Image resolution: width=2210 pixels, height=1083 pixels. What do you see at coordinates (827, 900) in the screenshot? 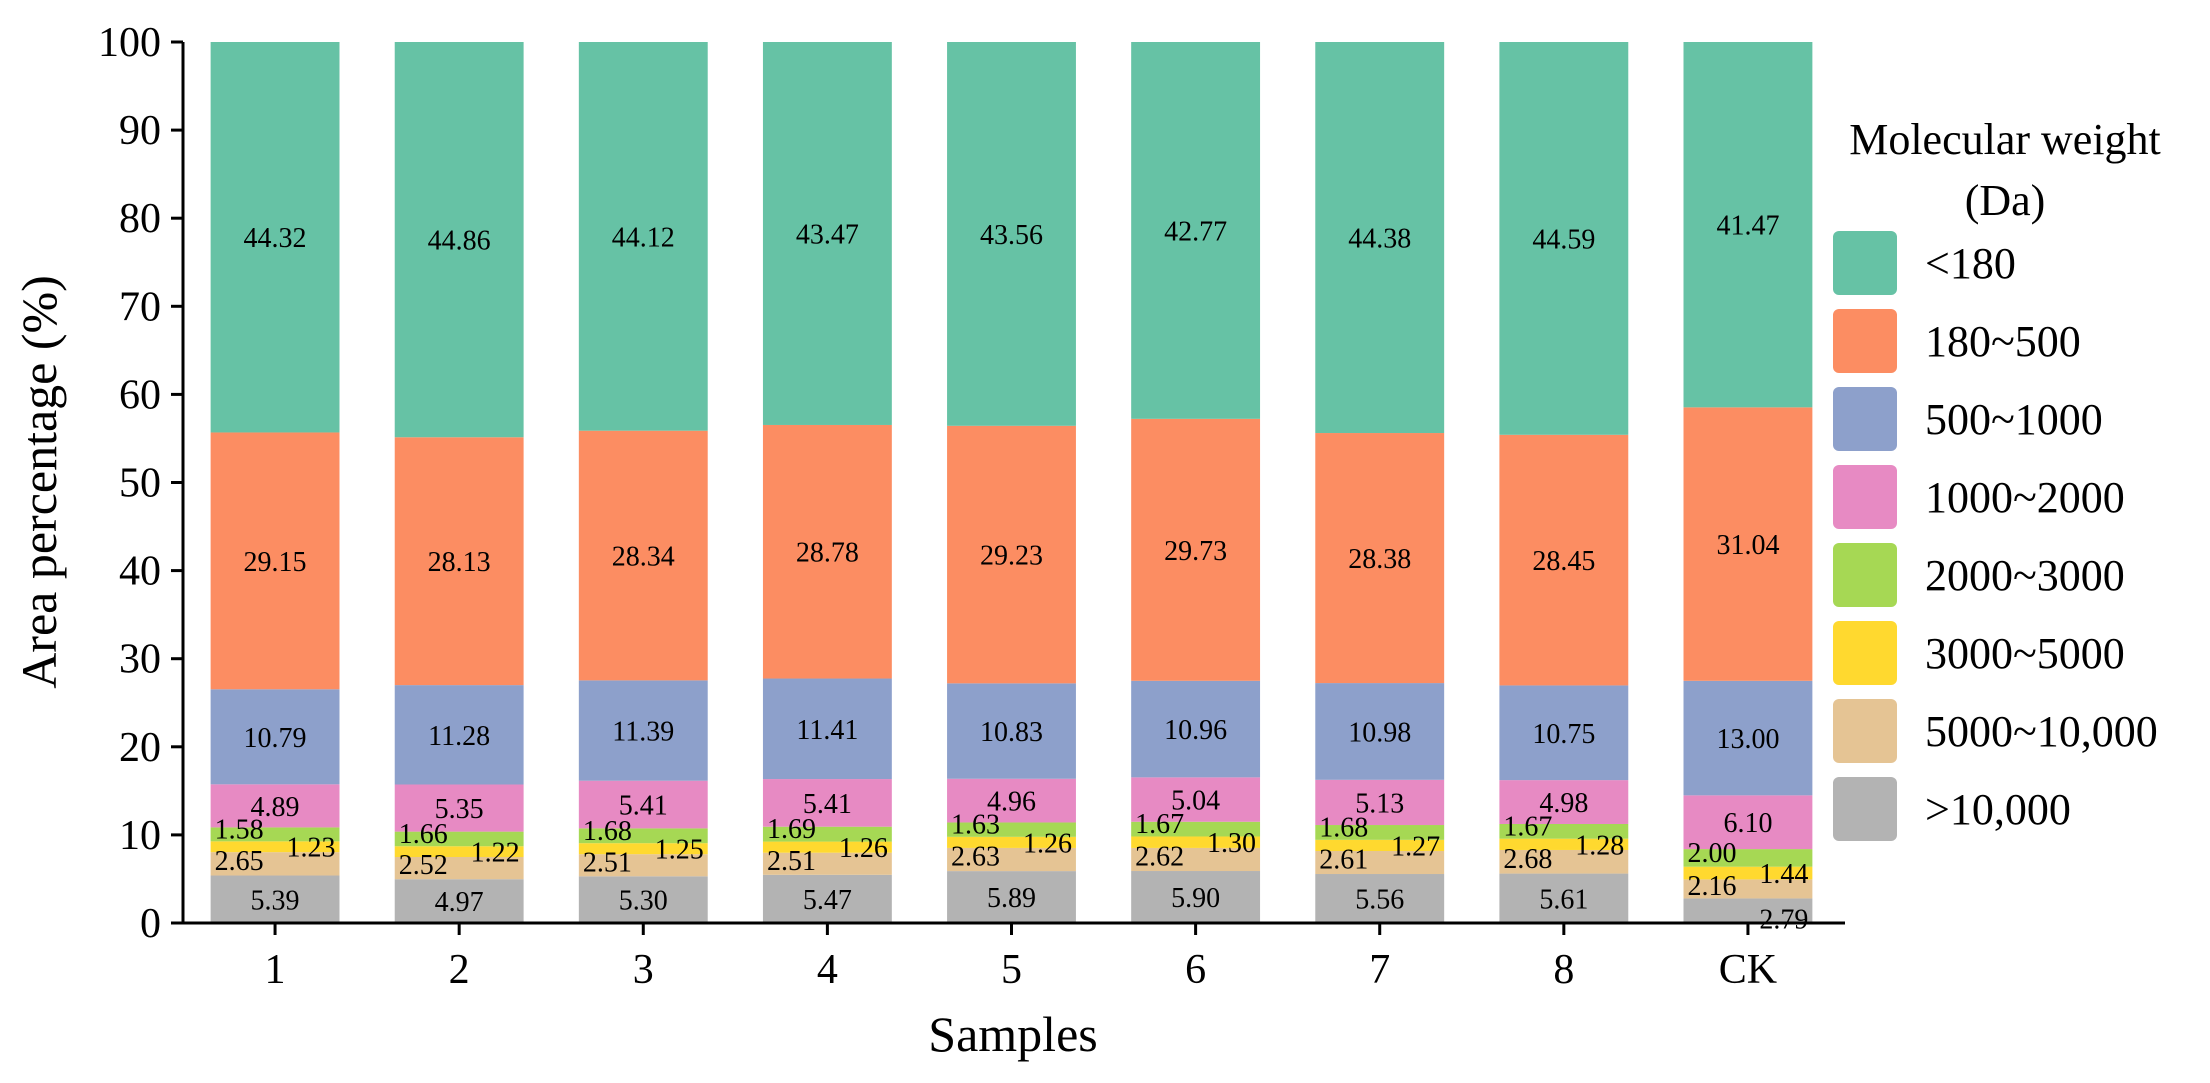
I see `data-label: 5.47` at bounding box center [827, 900].